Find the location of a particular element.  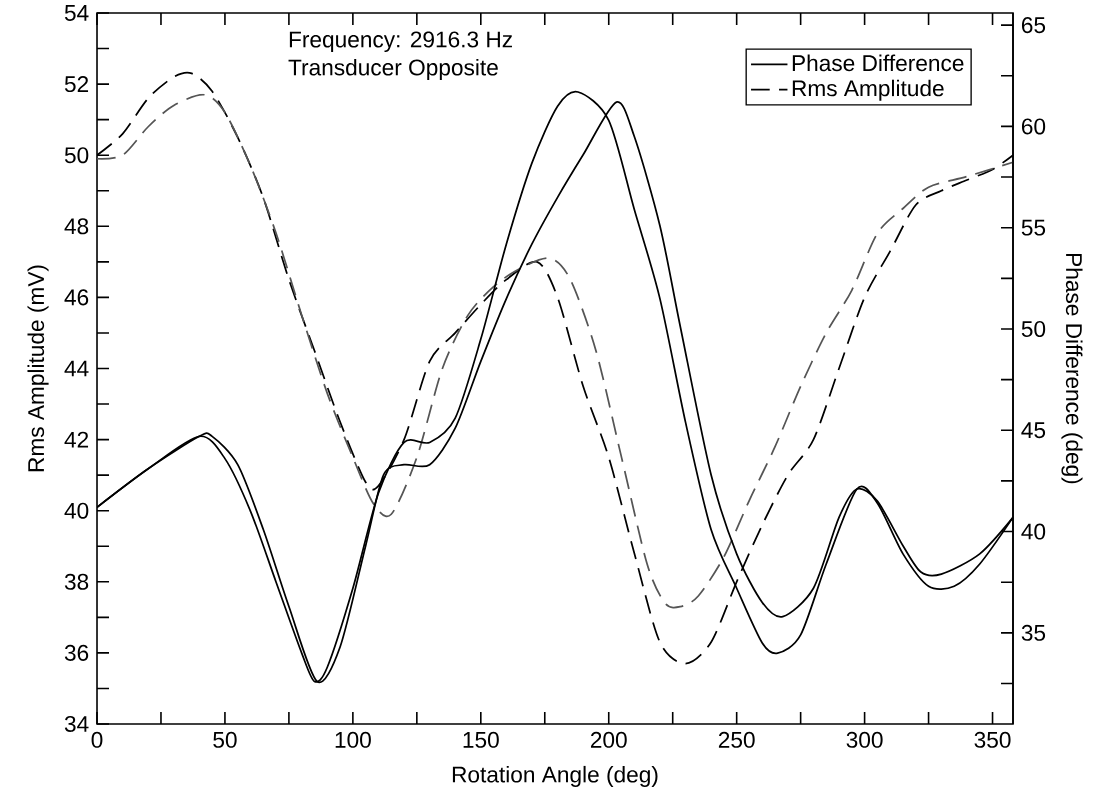

x-tick-label: 350 is located at coordinates (992, 739).